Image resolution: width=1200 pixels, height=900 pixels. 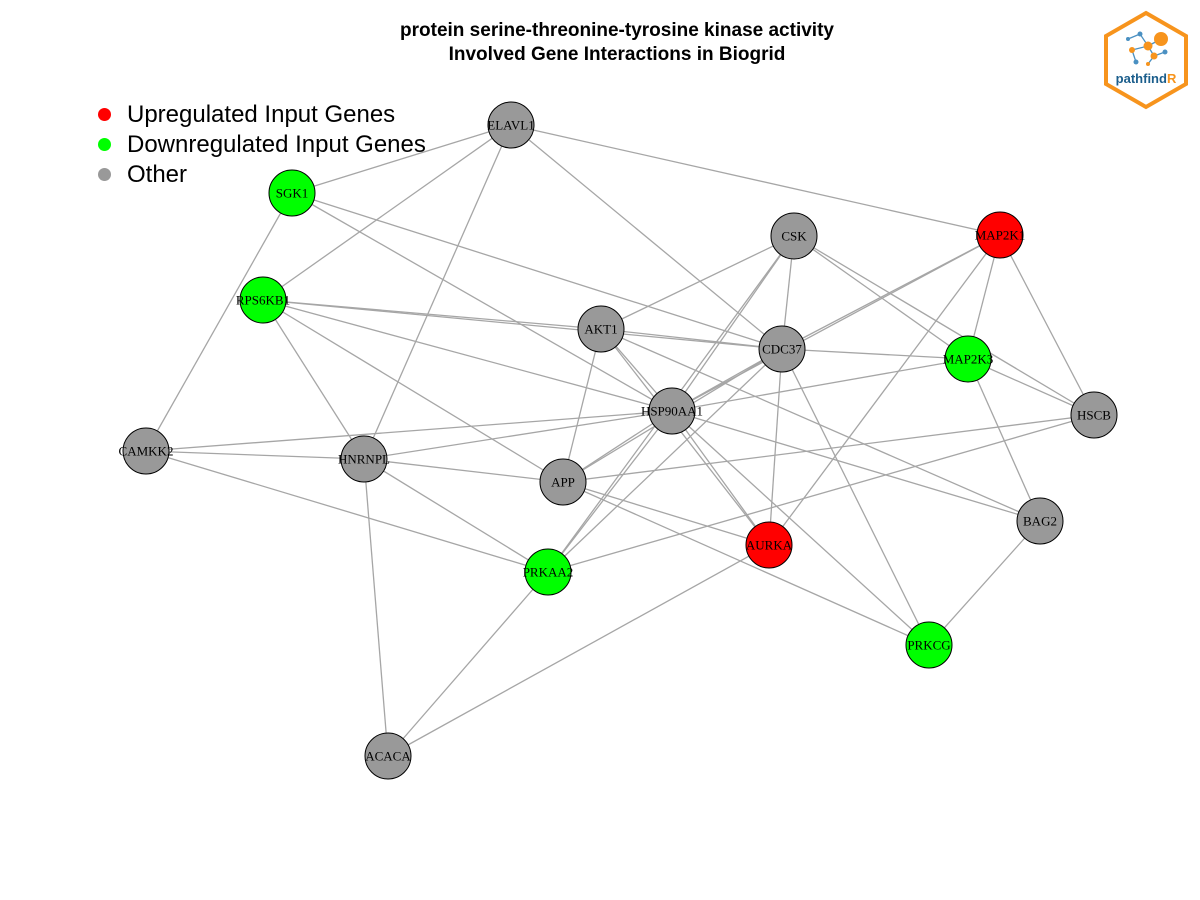 I want to click on node-circle-sgk1, so click(x=292, y=193).